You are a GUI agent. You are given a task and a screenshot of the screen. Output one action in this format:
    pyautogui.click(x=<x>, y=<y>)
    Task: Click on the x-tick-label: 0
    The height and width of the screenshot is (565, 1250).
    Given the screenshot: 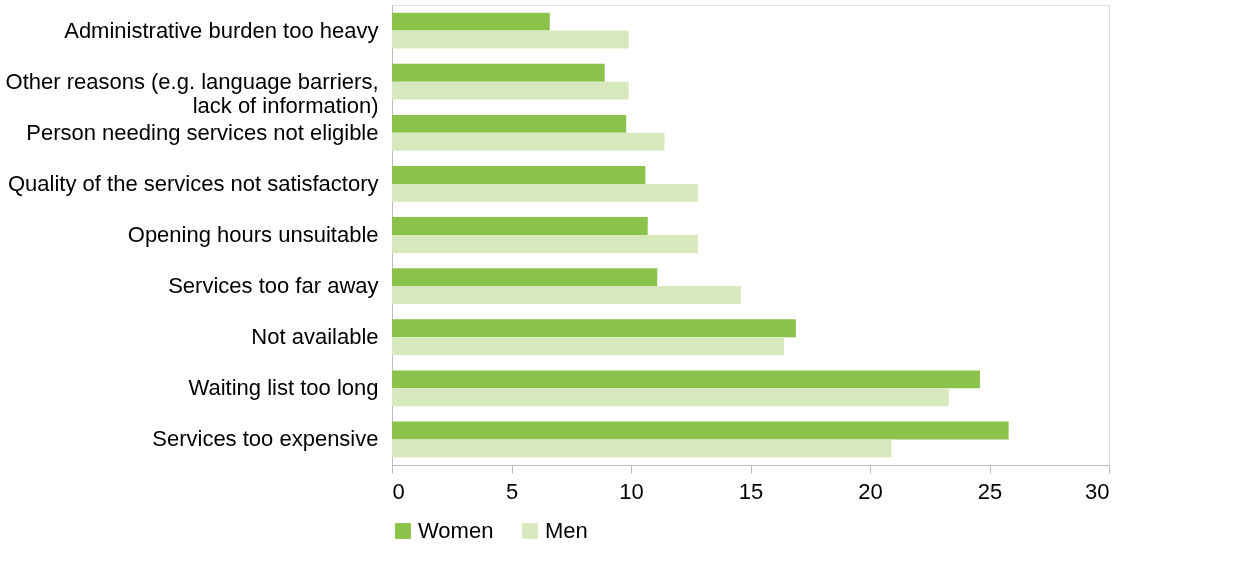 What is the action you would take?
    pyautogui.click(x=398, y=491)
    